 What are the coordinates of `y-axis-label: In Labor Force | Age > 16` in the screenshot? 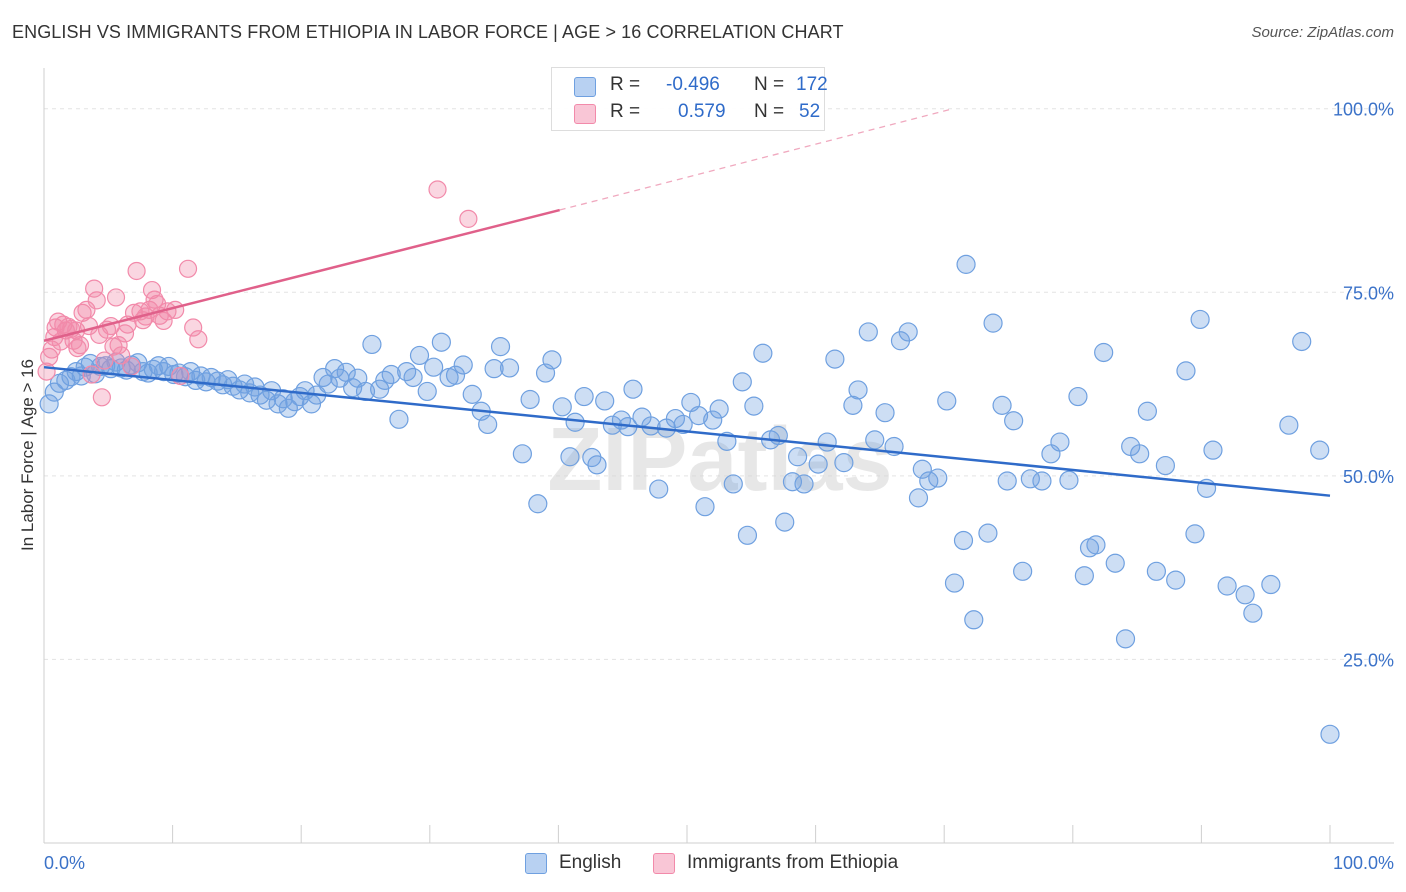 It's located at (27, 455).